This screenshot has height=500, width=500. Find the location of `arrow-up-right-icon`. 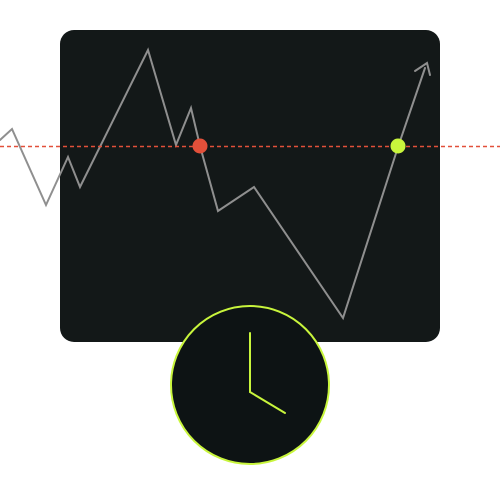

arrow-up-right-icon is located at coordinates (422, 68).